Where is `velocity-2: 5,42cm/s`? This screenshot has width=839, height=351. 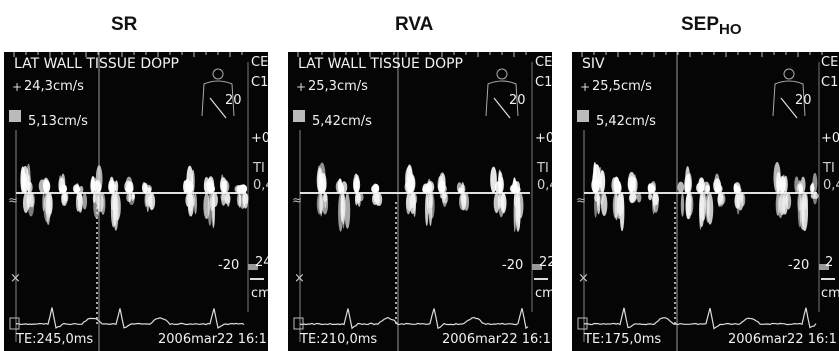
velocity-2: 5,42cm/s is located at coordinates (342, 121).